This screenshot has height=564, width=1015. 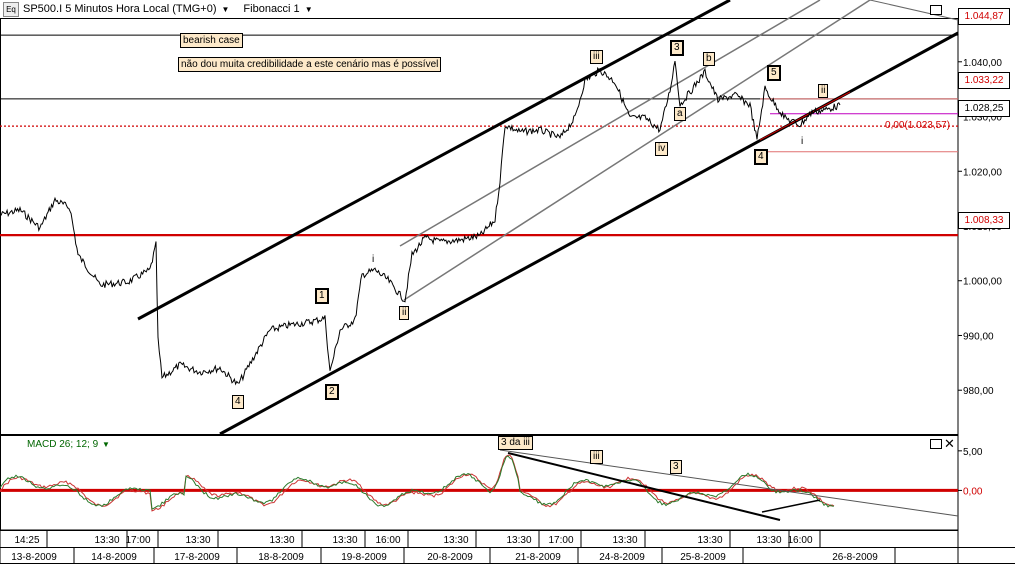 What do you see at coordinates (417, 482) in the screenshot?
I see `macd-line` at bounding box center [417, 482].